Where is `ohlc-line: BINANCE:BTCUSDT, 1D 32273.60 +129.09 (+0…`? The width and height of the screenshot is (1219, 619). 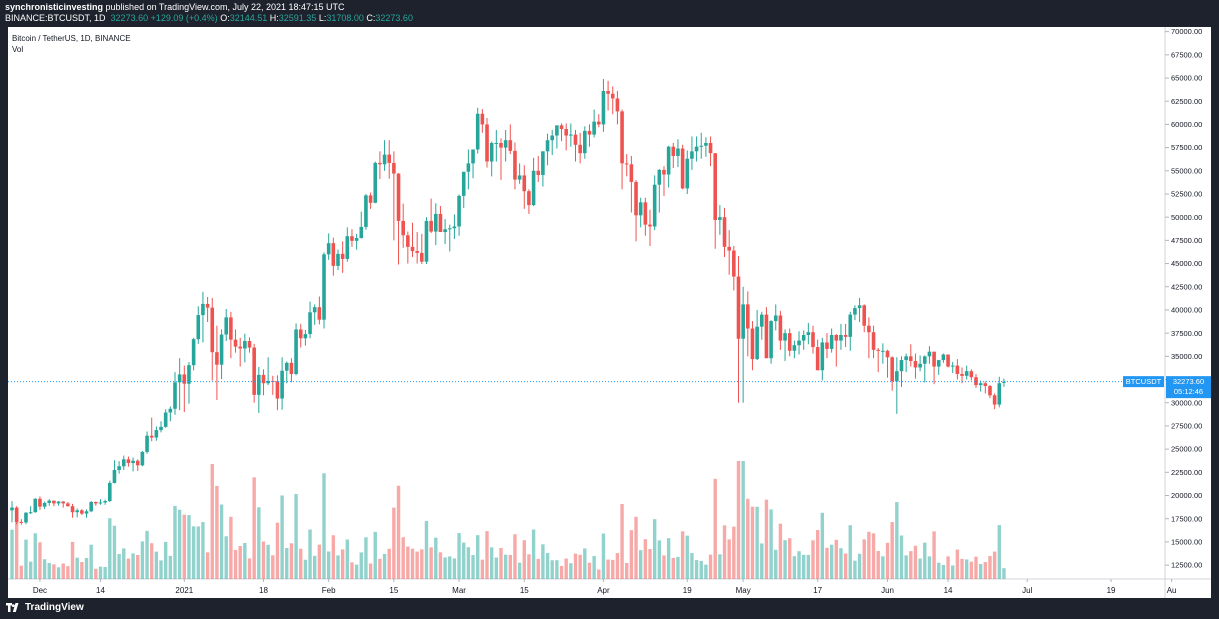
ohlc-line: BINANCE:BTCUSDT, 1D 32273.60 +129.09 (+0… is located at coordinates (209, 18).